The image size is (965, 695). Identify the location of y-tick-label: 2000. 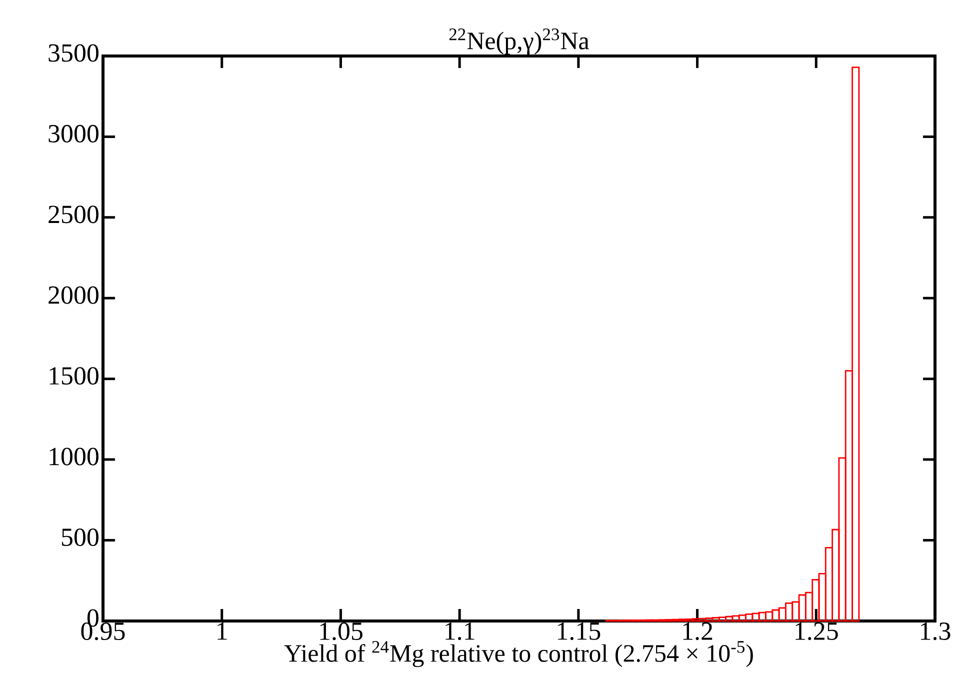
(73, 295).